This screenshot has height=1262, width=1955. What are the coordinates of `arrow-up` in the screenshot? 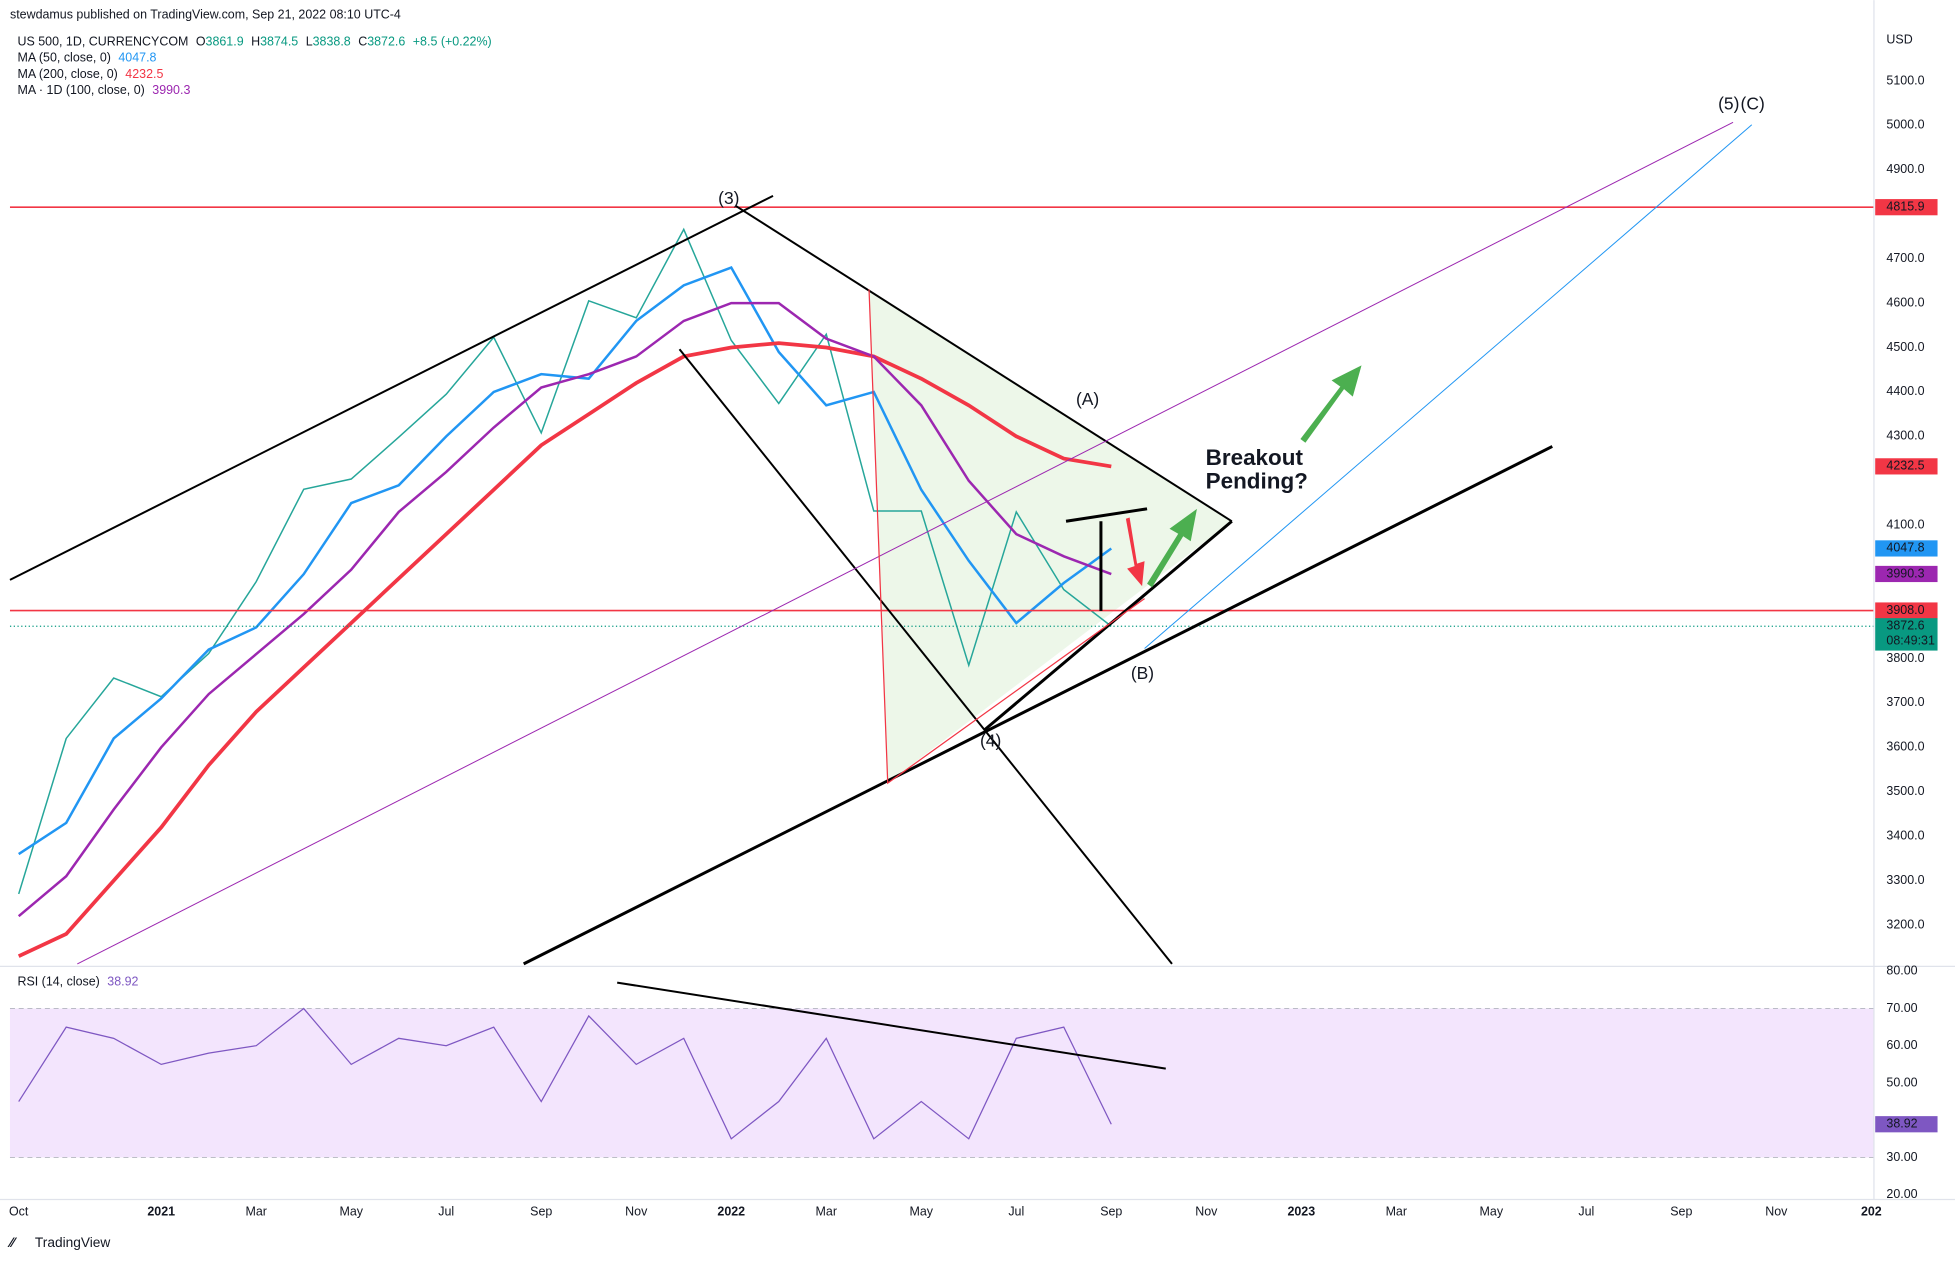 It's located at (1172, 548).